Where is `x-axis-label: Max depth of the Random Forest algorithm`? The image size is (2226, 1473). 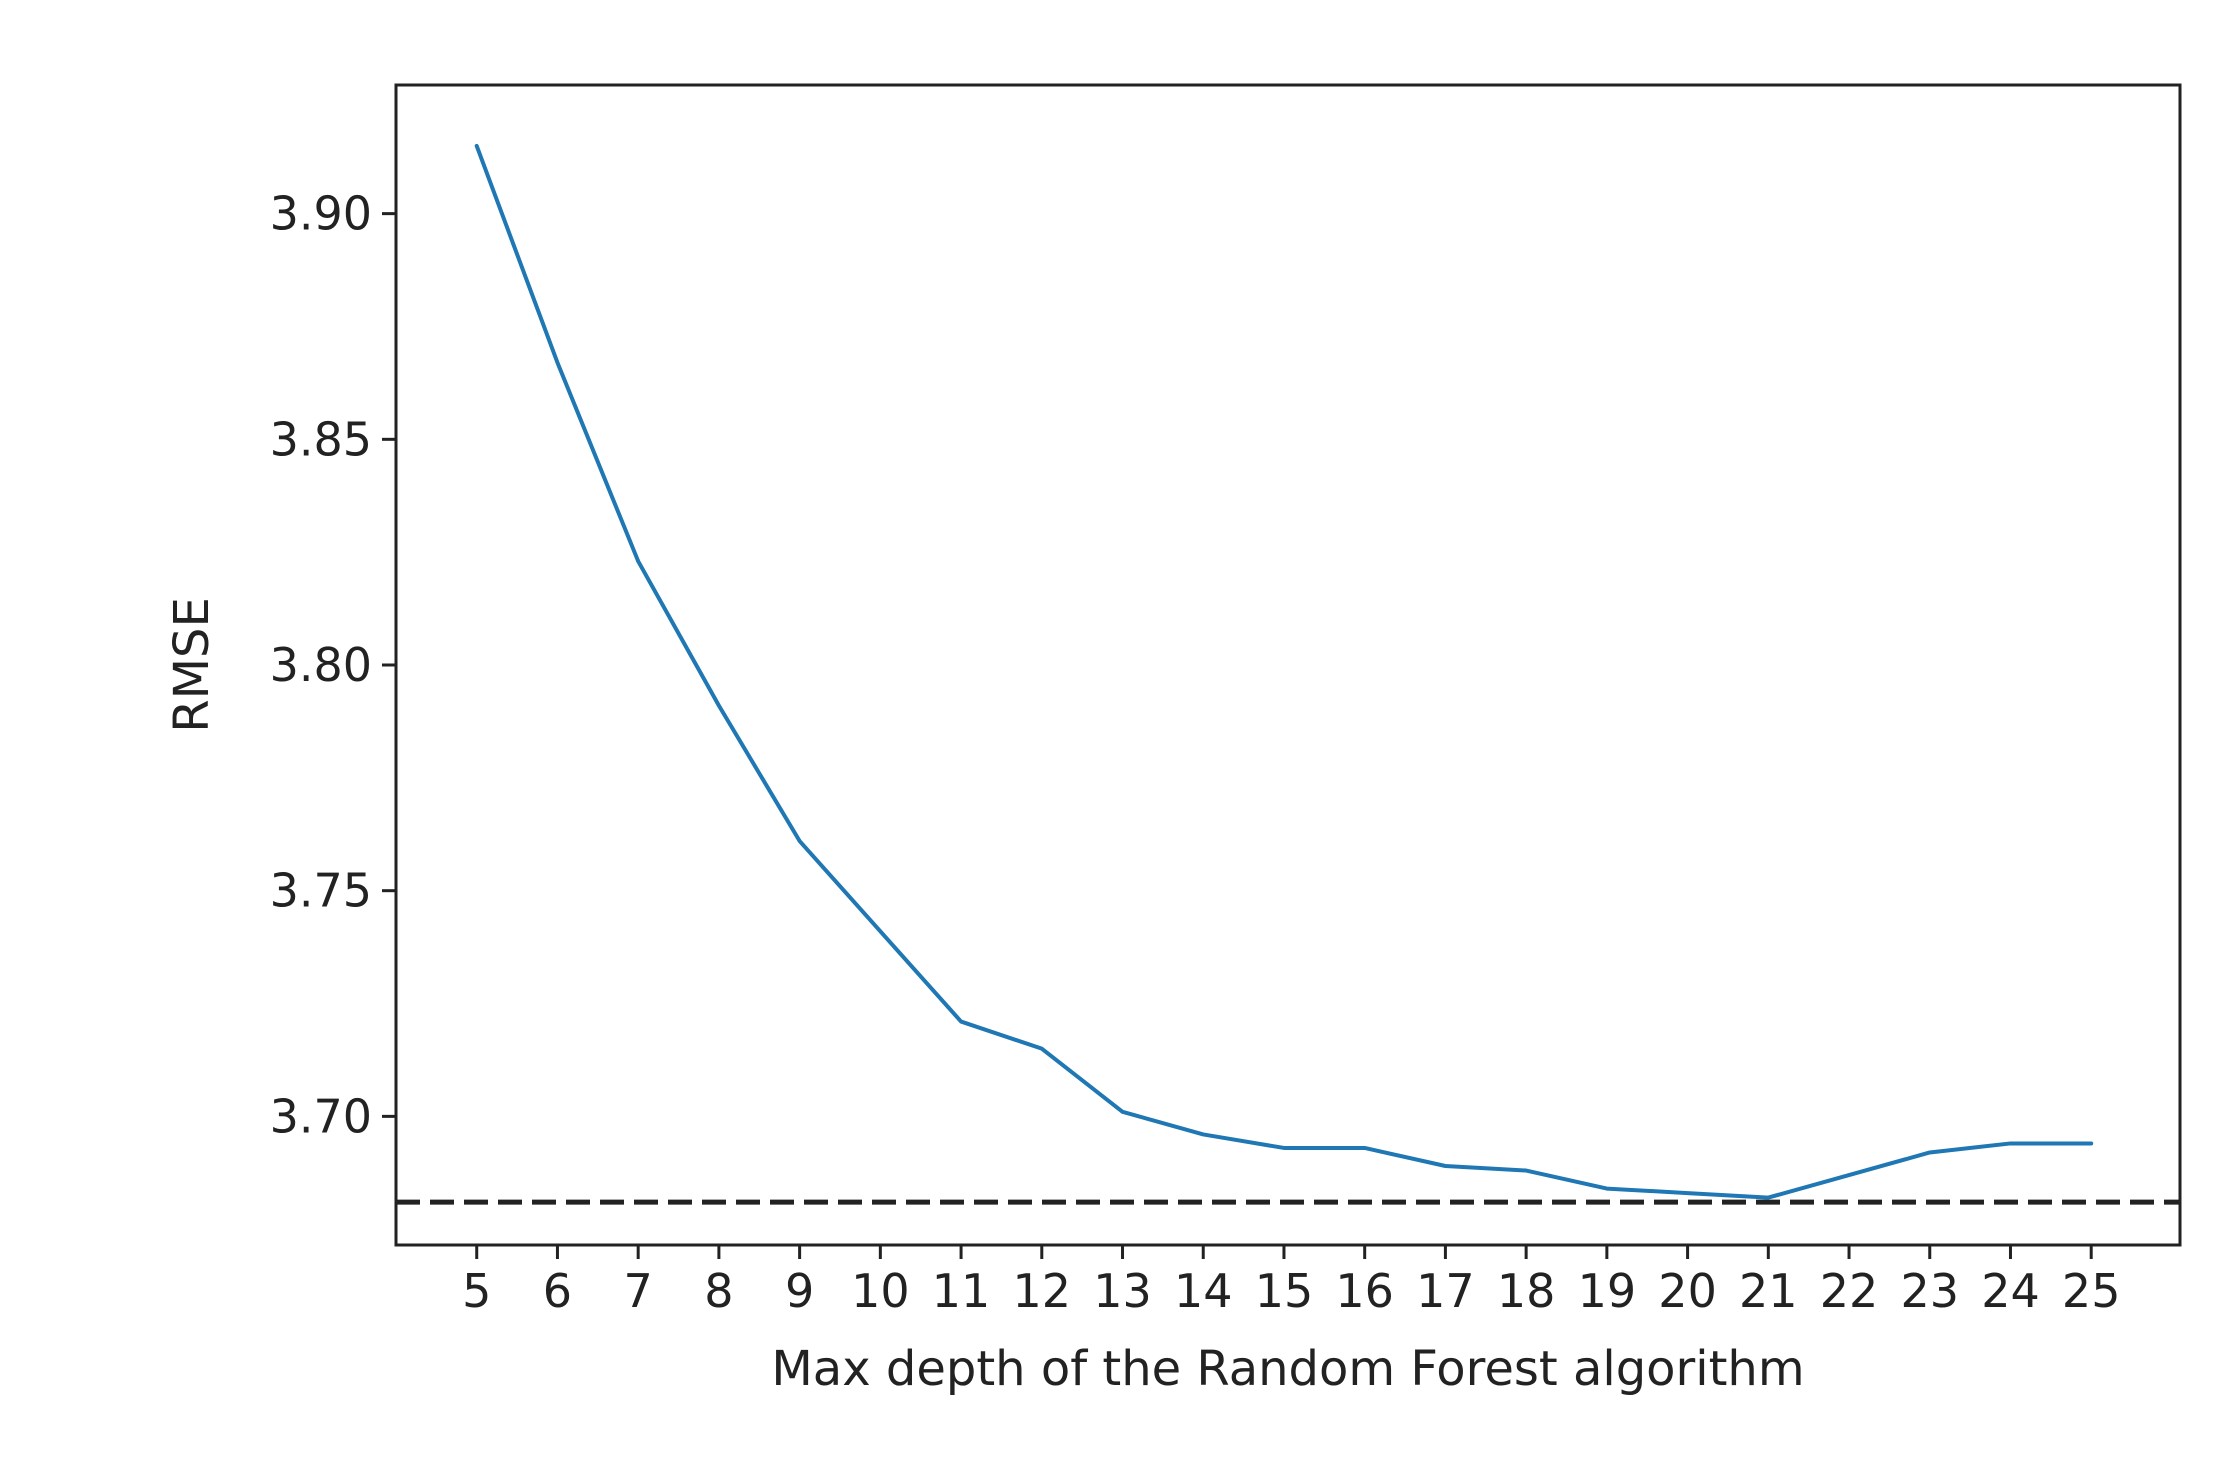
x-axis-label: Max depth of the Random Forest algorithm is located at coordinates (1287, 1369).